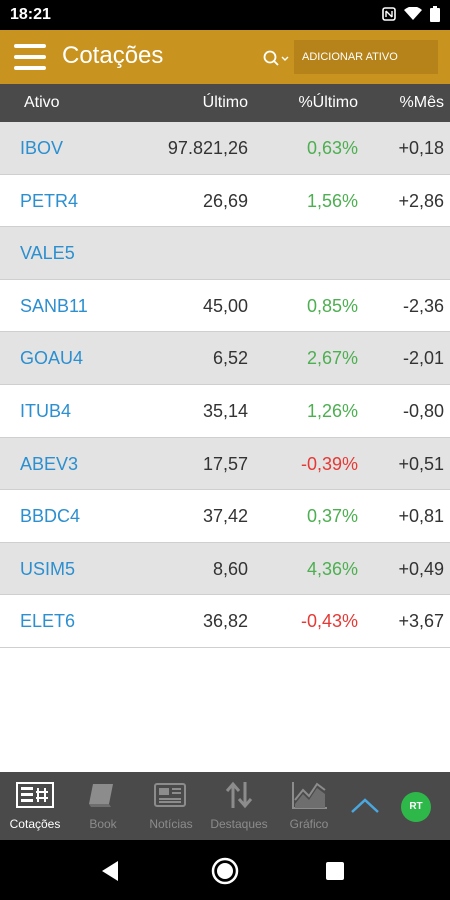 This screenshot has height=900, width=450. I want to click on header-ultimo: Último, so click(225, 102).